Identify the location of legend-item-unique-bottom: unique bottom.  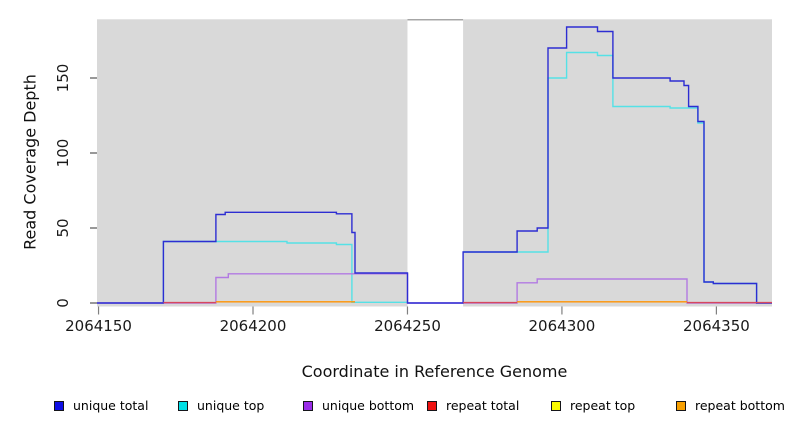
(358, 405).